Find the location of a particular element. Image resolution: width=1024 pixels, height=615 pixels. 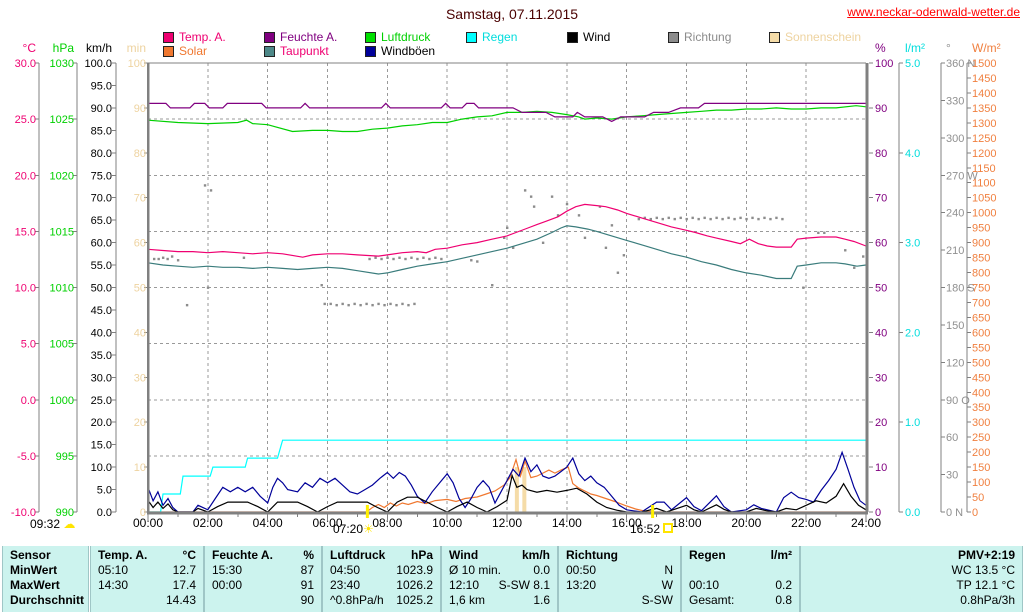

table-cell: 0.2 is located at coordinates (783, 585).